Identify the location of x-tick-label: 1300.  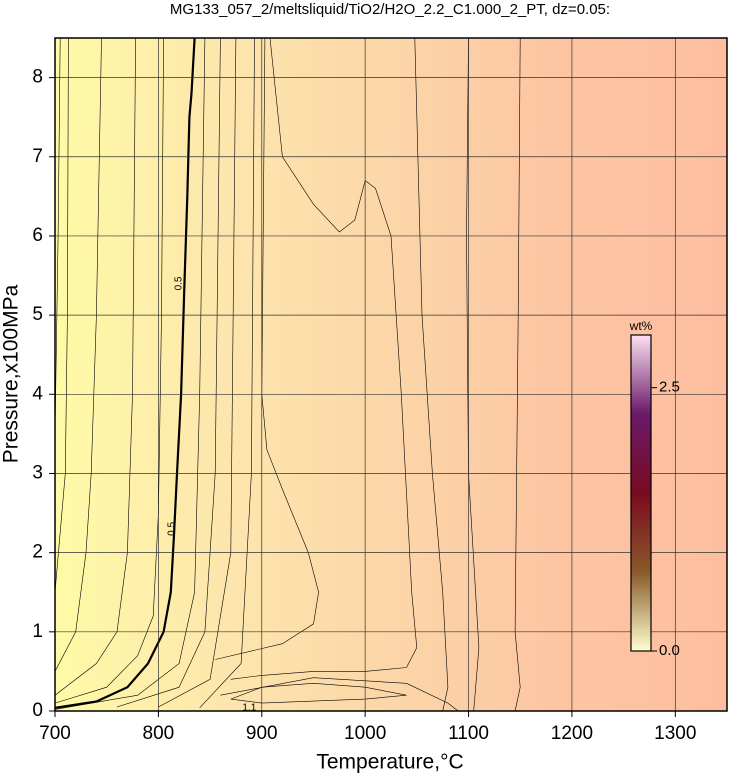
(675, 733).